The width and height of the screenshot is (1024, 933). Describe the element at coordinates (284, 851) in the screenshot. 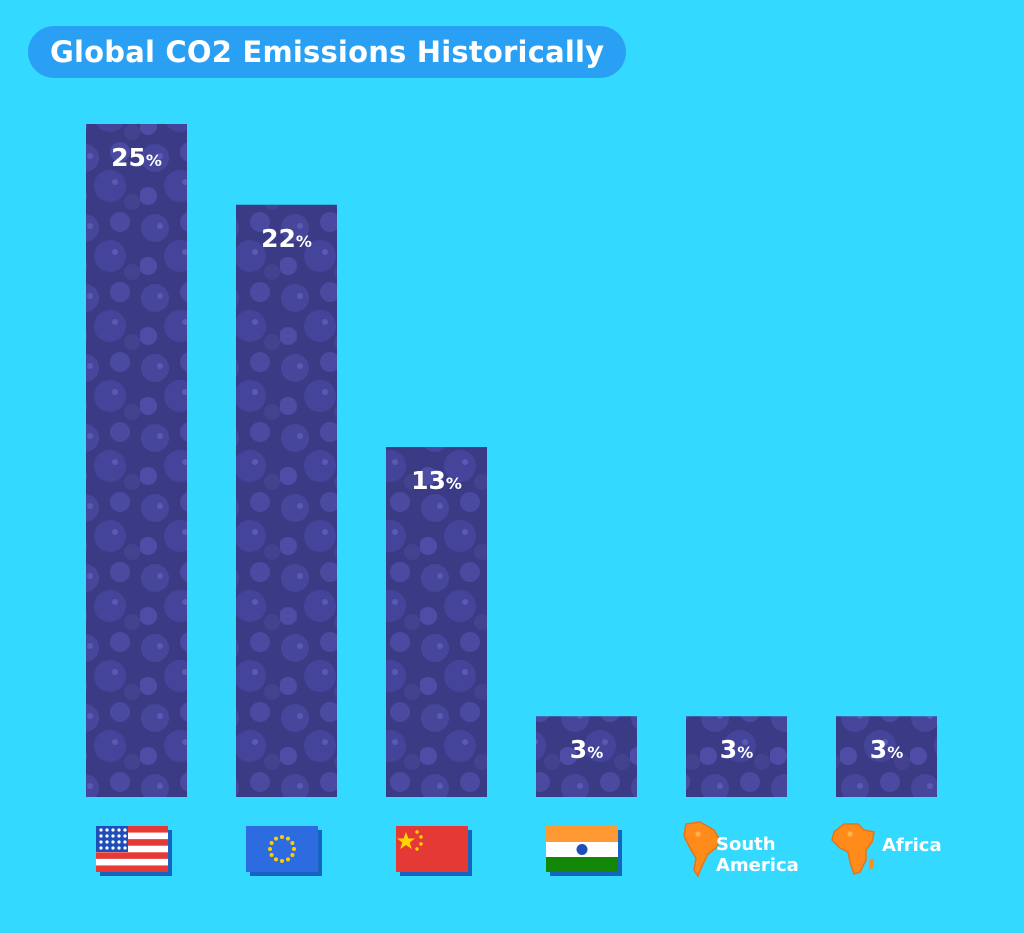

I see `eu-flag-icon` at that location.